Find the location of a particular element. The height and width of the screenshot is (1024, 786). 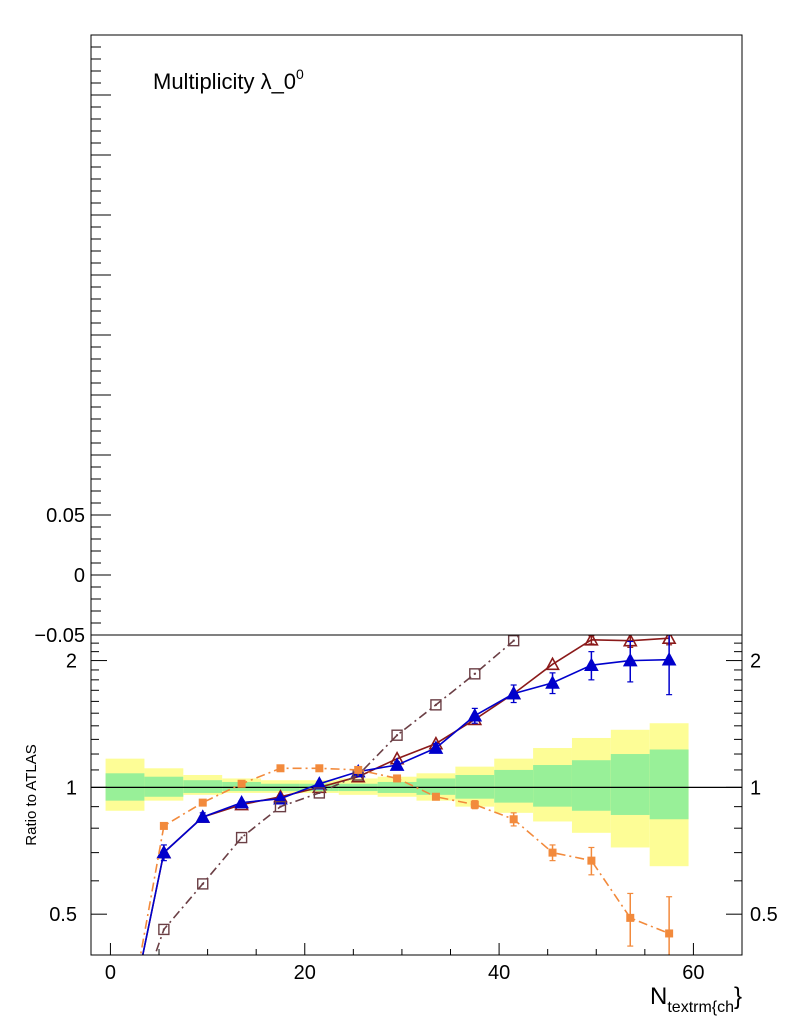

y-tick-label-left: 1 is located at coordinates (71, 788).